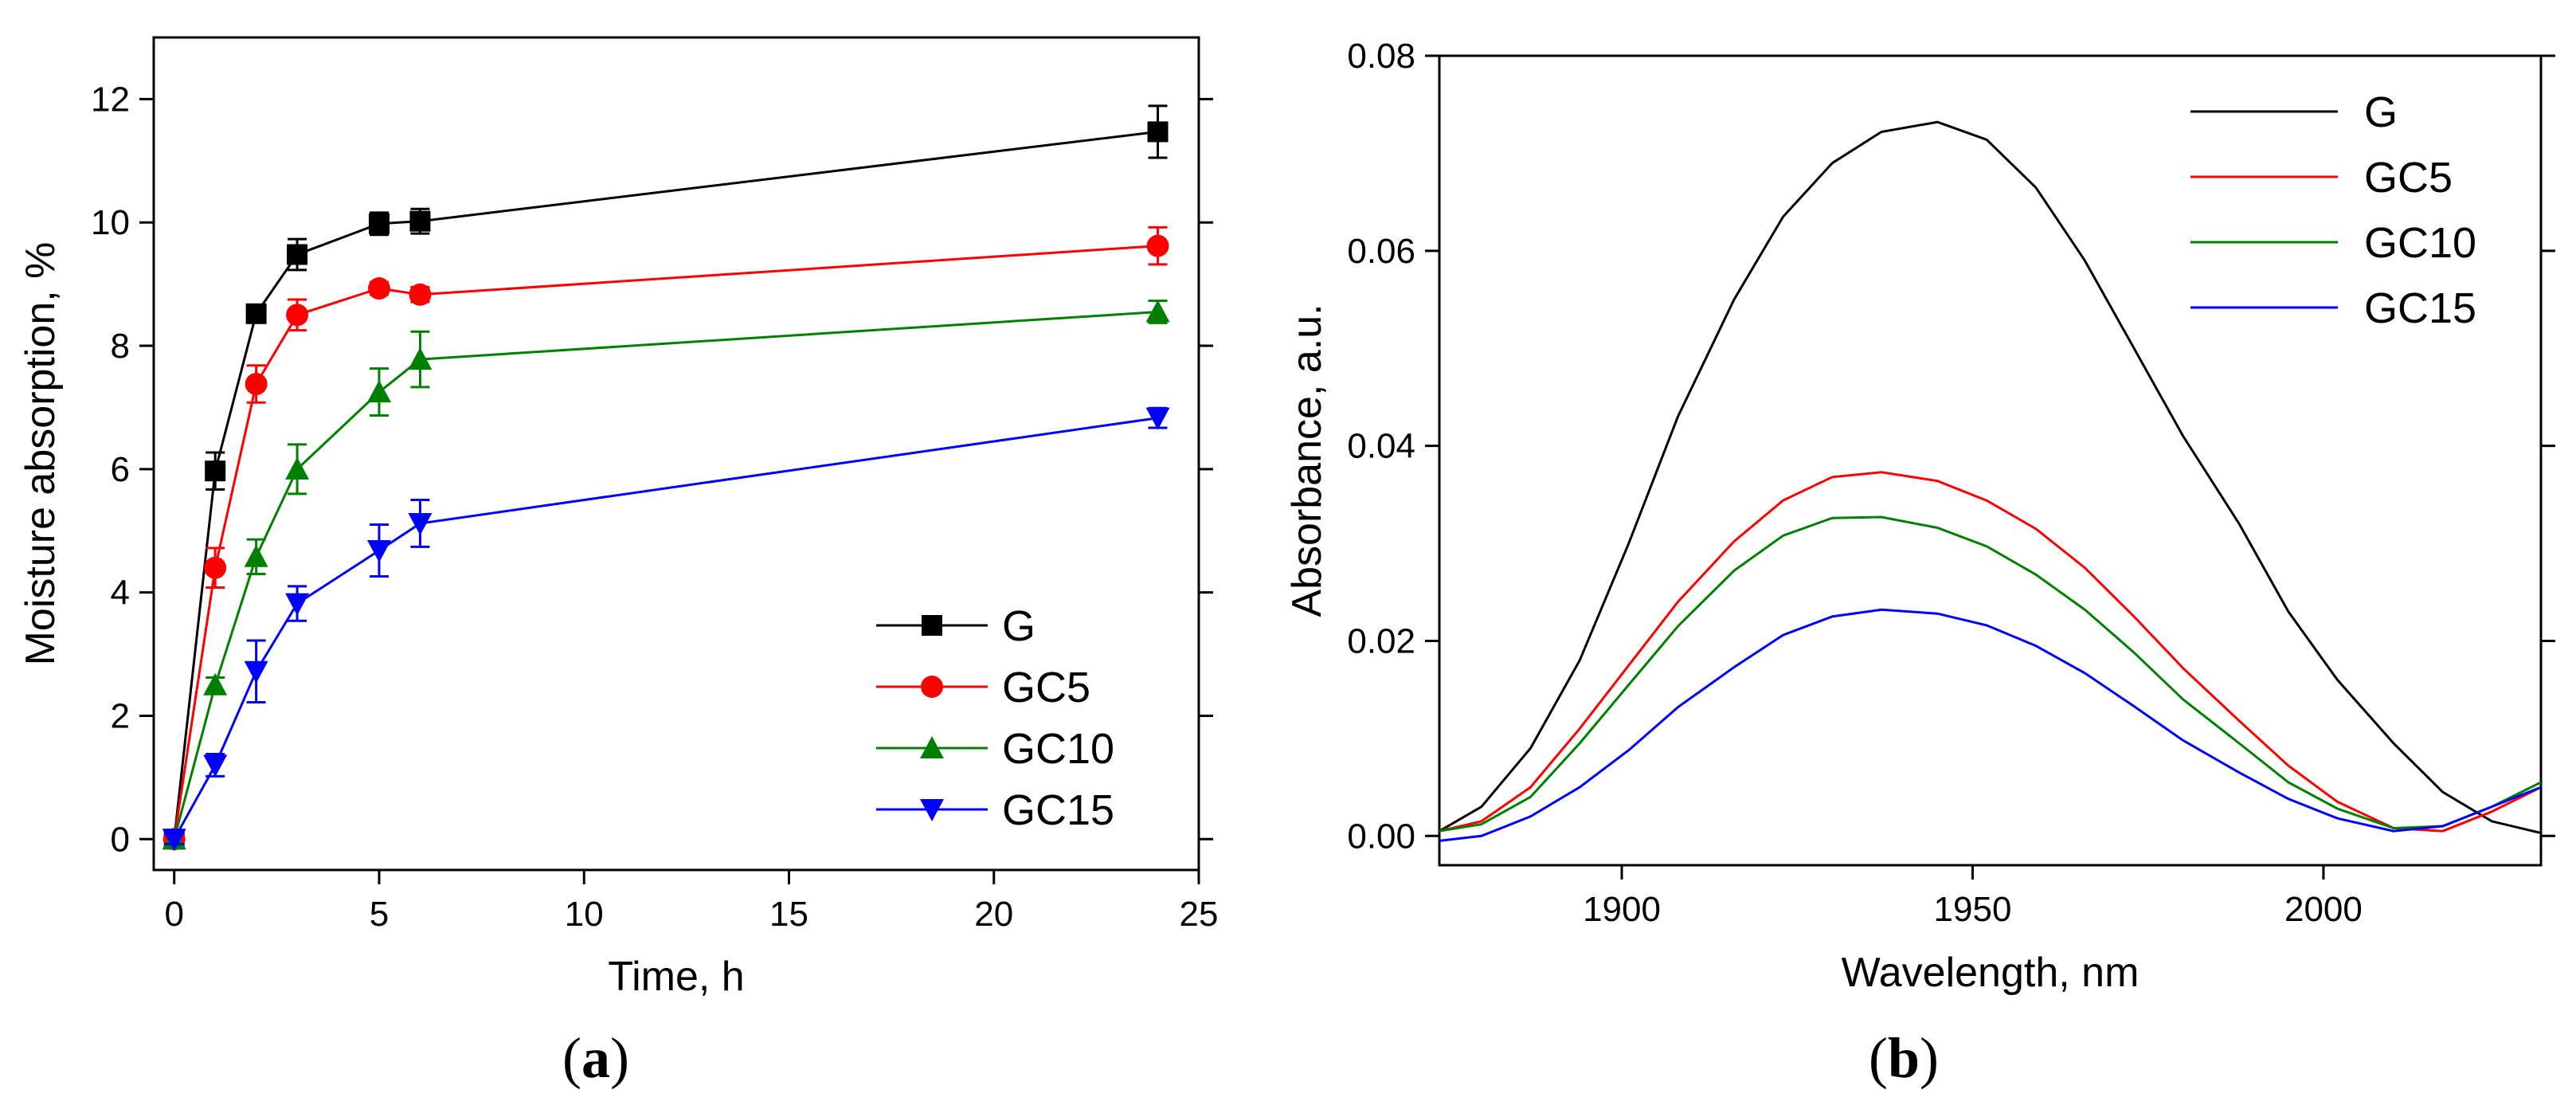  Describe the element at coordinates (110, 99) in the screenshot. I see `y-tick-label: 12` at that location.